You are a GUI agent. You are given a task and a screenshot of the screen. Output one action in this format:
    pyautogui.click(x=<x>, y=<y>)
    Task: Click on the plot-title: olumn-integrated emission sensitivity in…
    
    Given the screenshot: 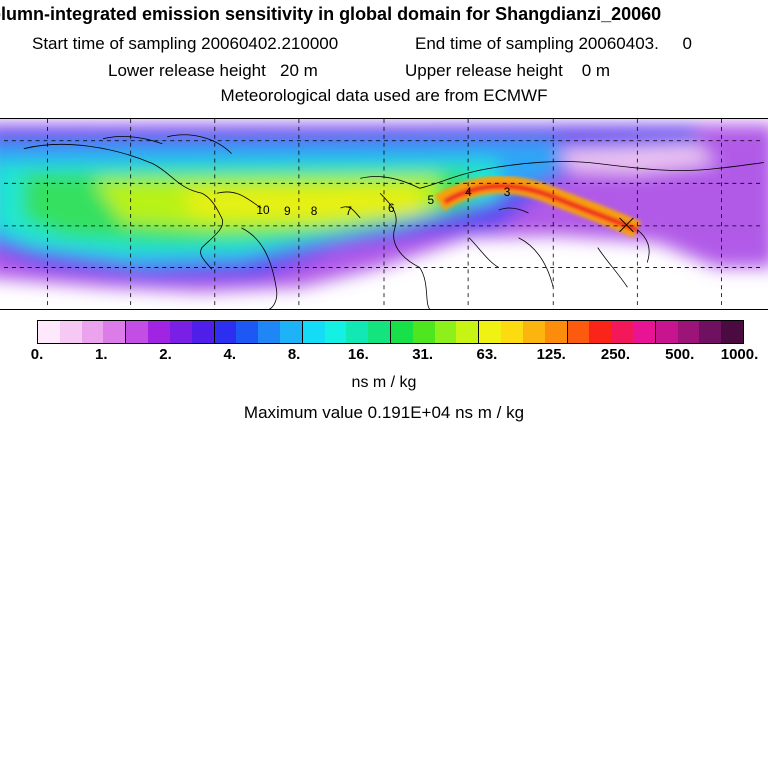 What is the action you would take?
    pyautogui.click(x=331, y=14)
    